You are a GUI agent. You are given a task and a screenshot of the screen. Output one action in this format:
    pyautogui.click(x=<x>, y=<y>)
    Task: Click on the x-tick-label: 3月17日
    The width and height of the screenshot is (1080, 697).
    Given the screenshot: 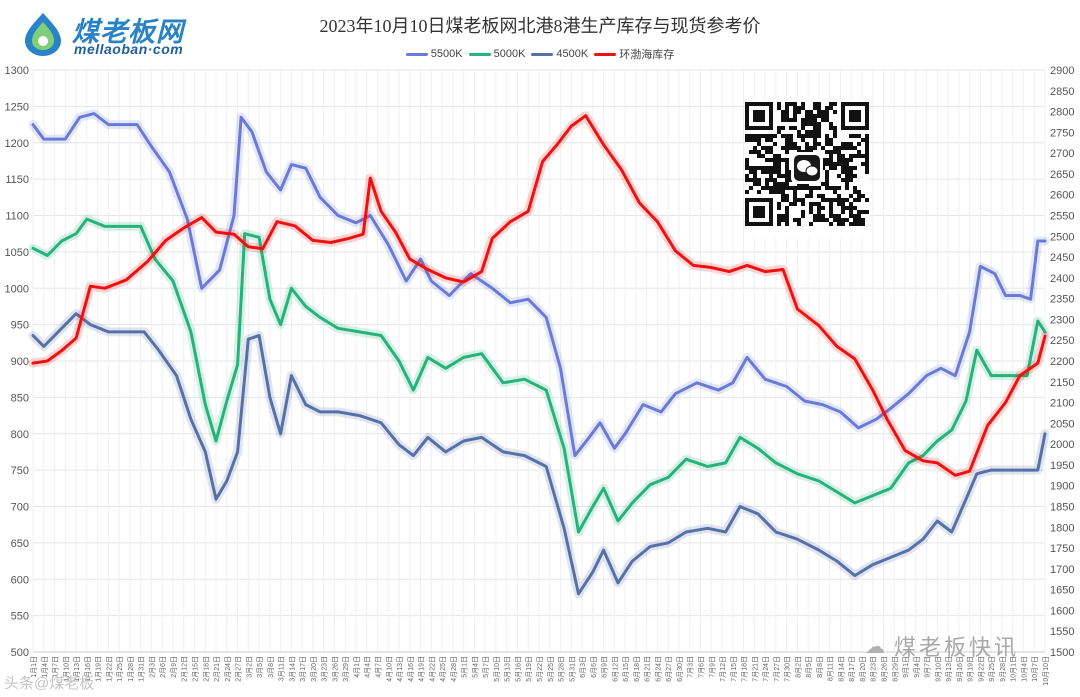 What is the action you would take?
    pyautogui.click(x=303, y=669)
    